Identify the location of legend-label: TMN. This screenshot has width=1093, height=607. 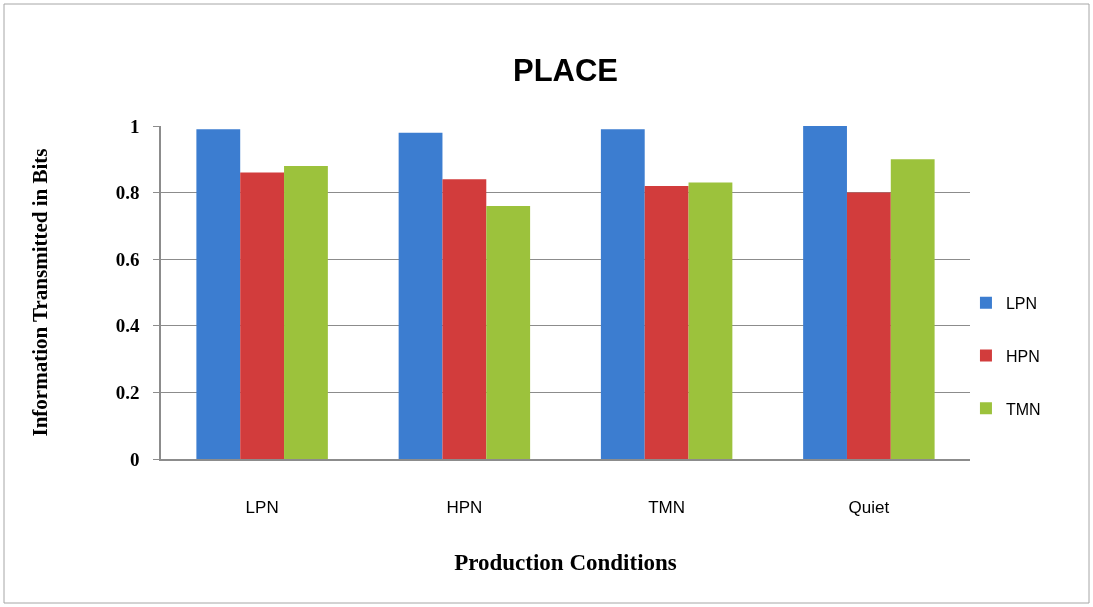
(1023, 409).